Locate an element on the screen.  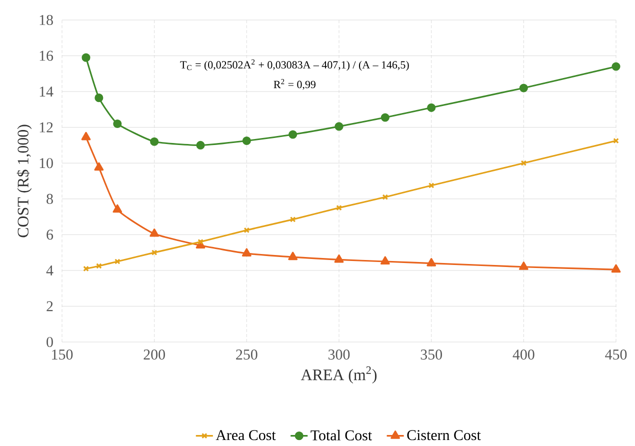
y-tick-label: 6 is located at coordinates (50, 235).